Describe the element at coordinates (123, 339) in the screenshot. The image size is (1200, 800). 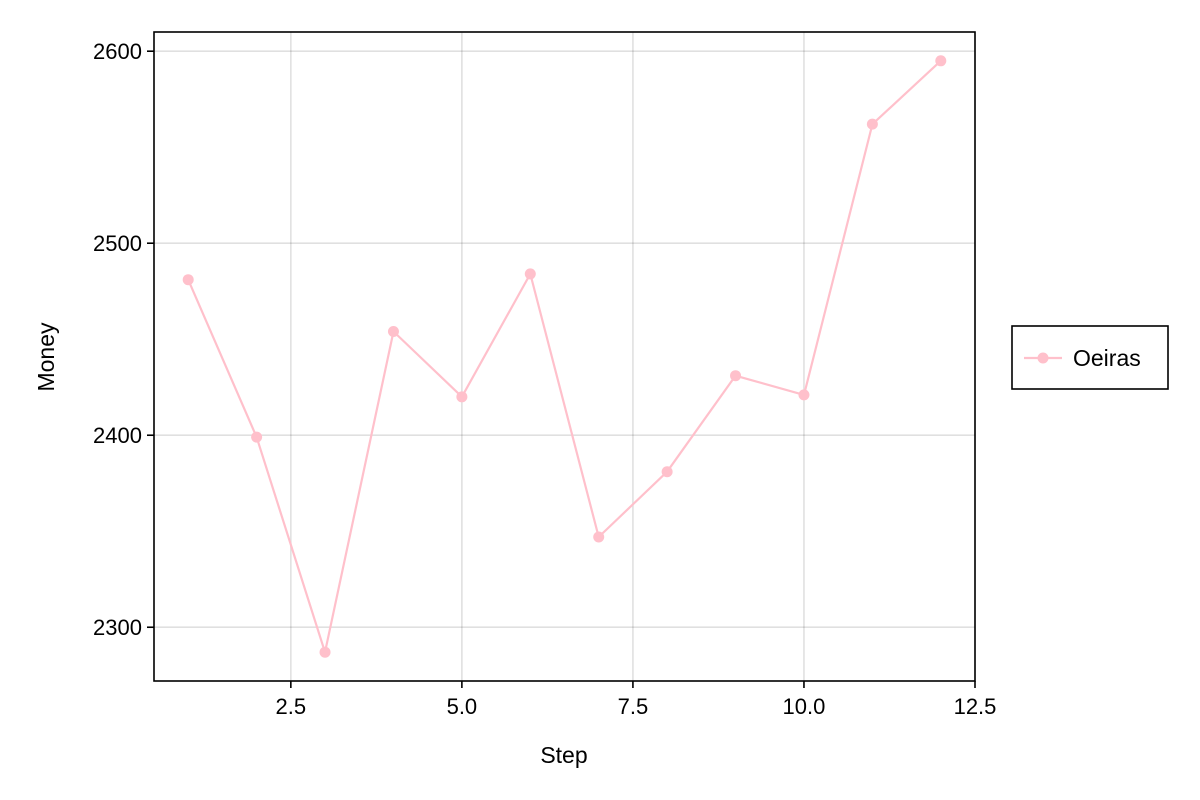
I see `y-axis: 2300 2400 2500 2600` at that location.